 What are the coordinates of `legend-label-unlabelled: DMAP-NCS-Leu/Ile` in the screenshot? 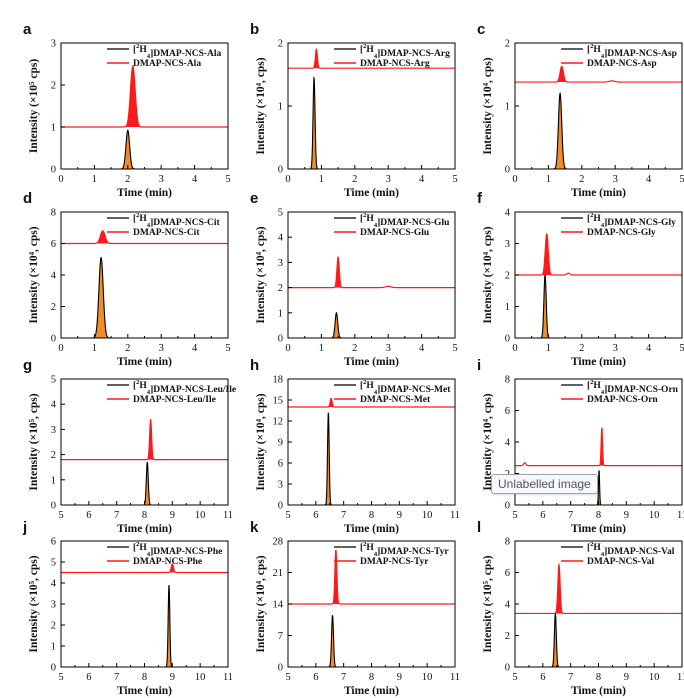 It's located at (174, 400).